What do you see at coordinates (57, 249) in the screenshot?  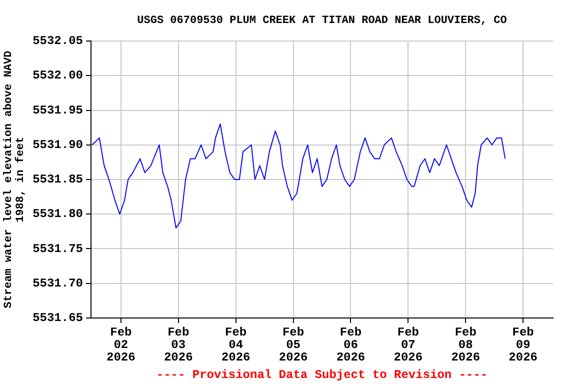 I see `y-tick-label: 5531.75` at bounding box center [57, 249].